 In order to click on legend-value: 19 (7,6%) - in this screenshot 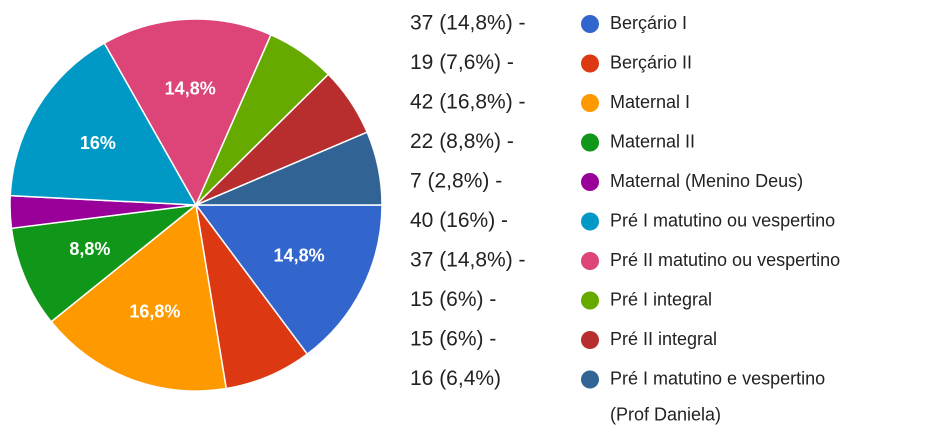, I will do `click(462, 62)`.